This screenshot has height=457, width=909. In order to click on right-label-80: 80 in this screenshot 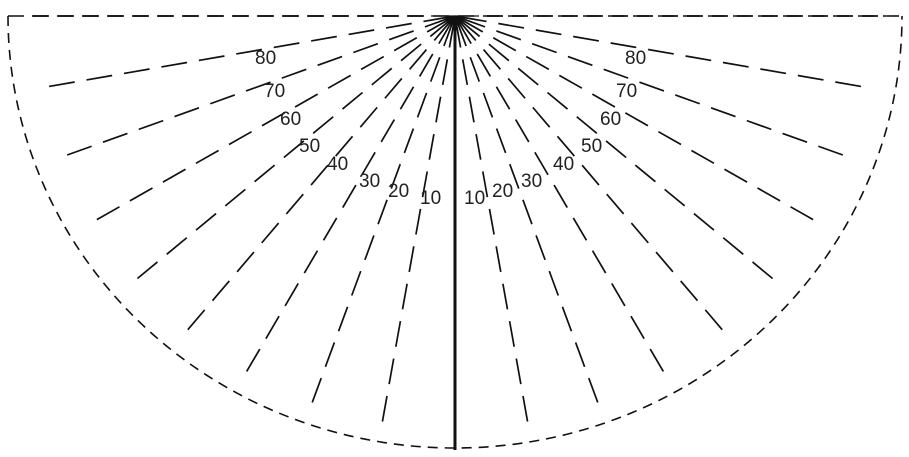, I will do `click(635, 58)`.